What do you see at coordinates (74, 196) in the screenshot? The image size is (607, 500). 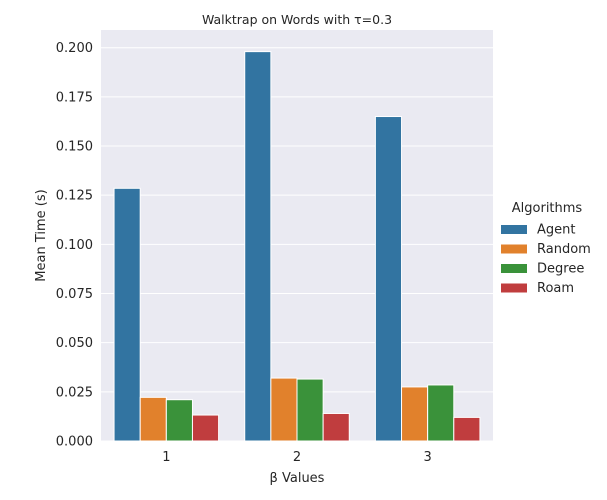 I see `y-tick-label: 0.125` at bounding box center [74, 196].